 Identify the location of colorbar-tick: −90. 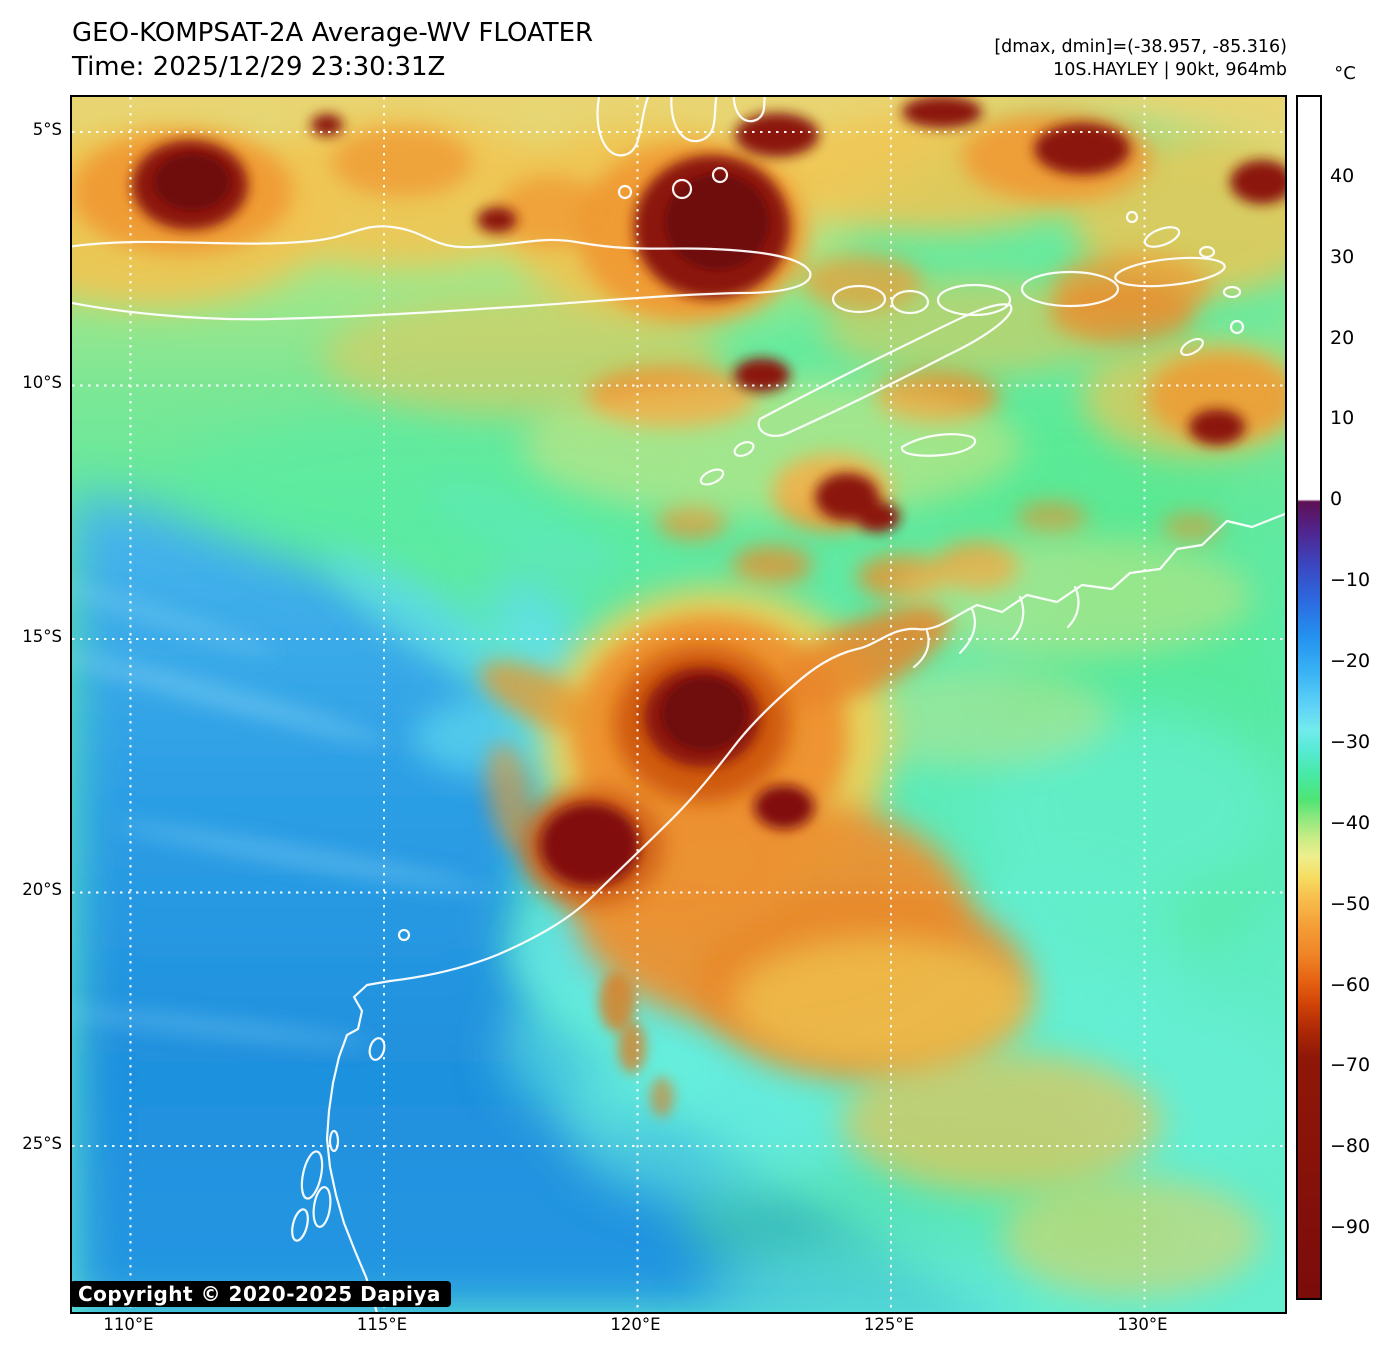
(1350, 1227).